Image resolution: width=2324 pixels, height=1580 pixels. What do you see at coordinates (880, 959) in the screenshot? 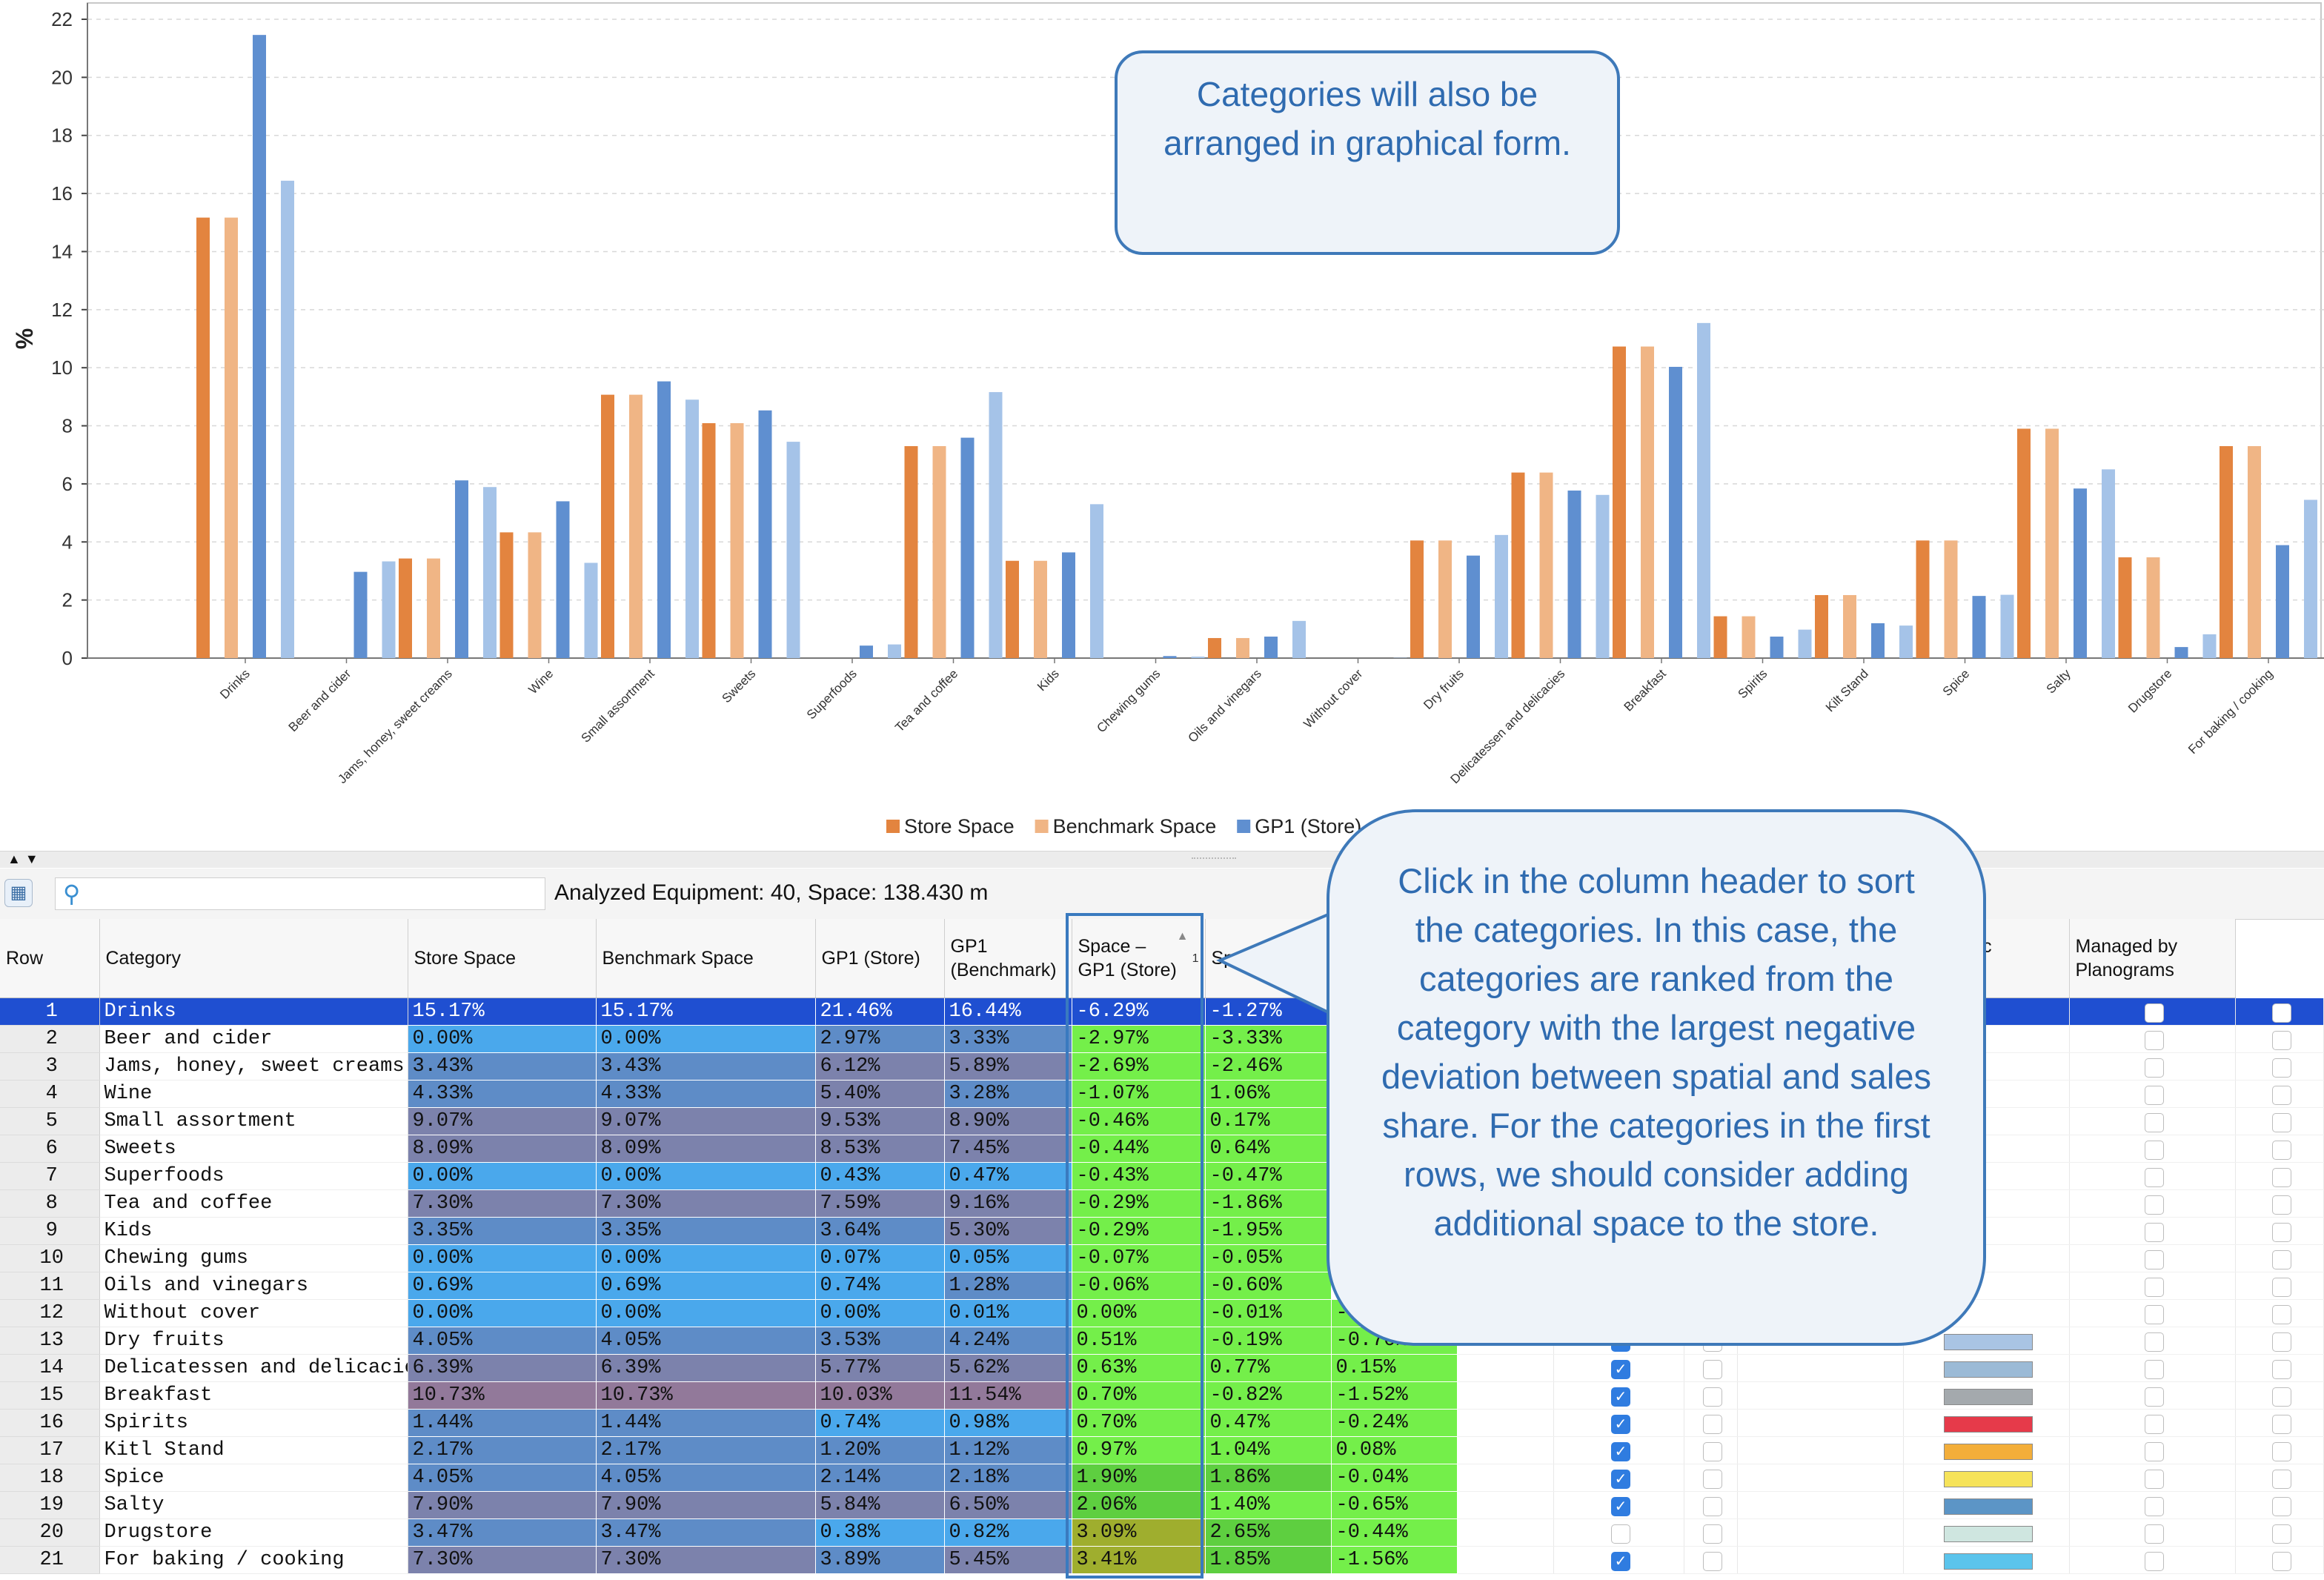
I see `header-gp1-store: GP1 (Store)` at bounding box center [880, 959].